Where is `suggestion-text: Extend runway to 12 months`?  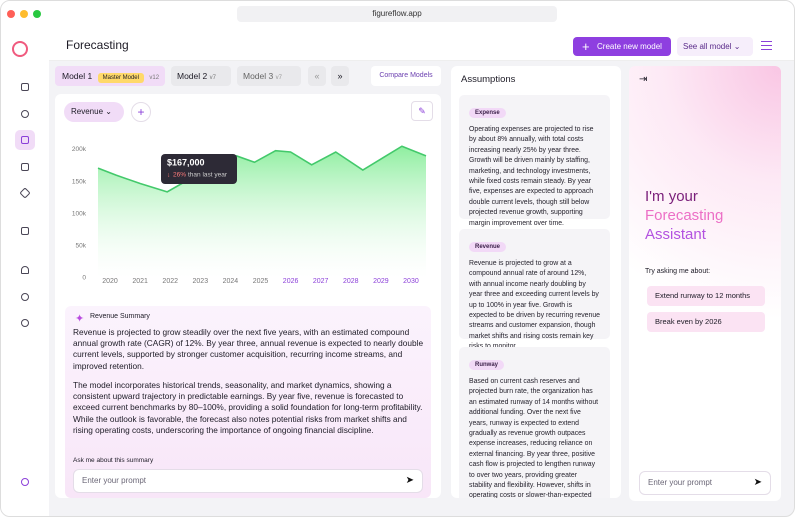 suggestion-text: Extend runway to 12 months is located at coordinates (703, 295).